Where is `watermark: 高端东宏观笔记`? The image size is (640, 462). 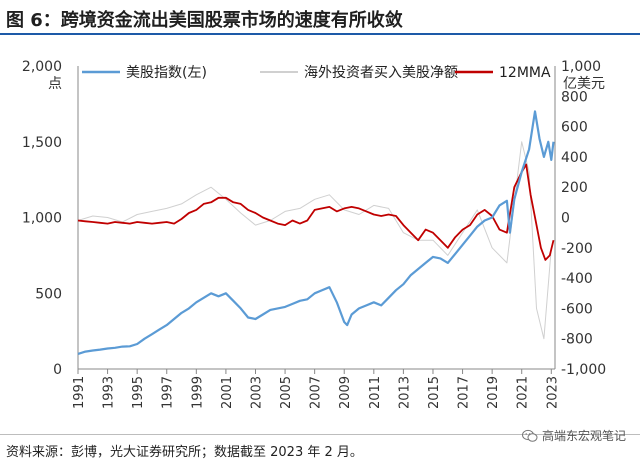
watermark: 高端东宏观笔记 is located at coordinates (573, 435).